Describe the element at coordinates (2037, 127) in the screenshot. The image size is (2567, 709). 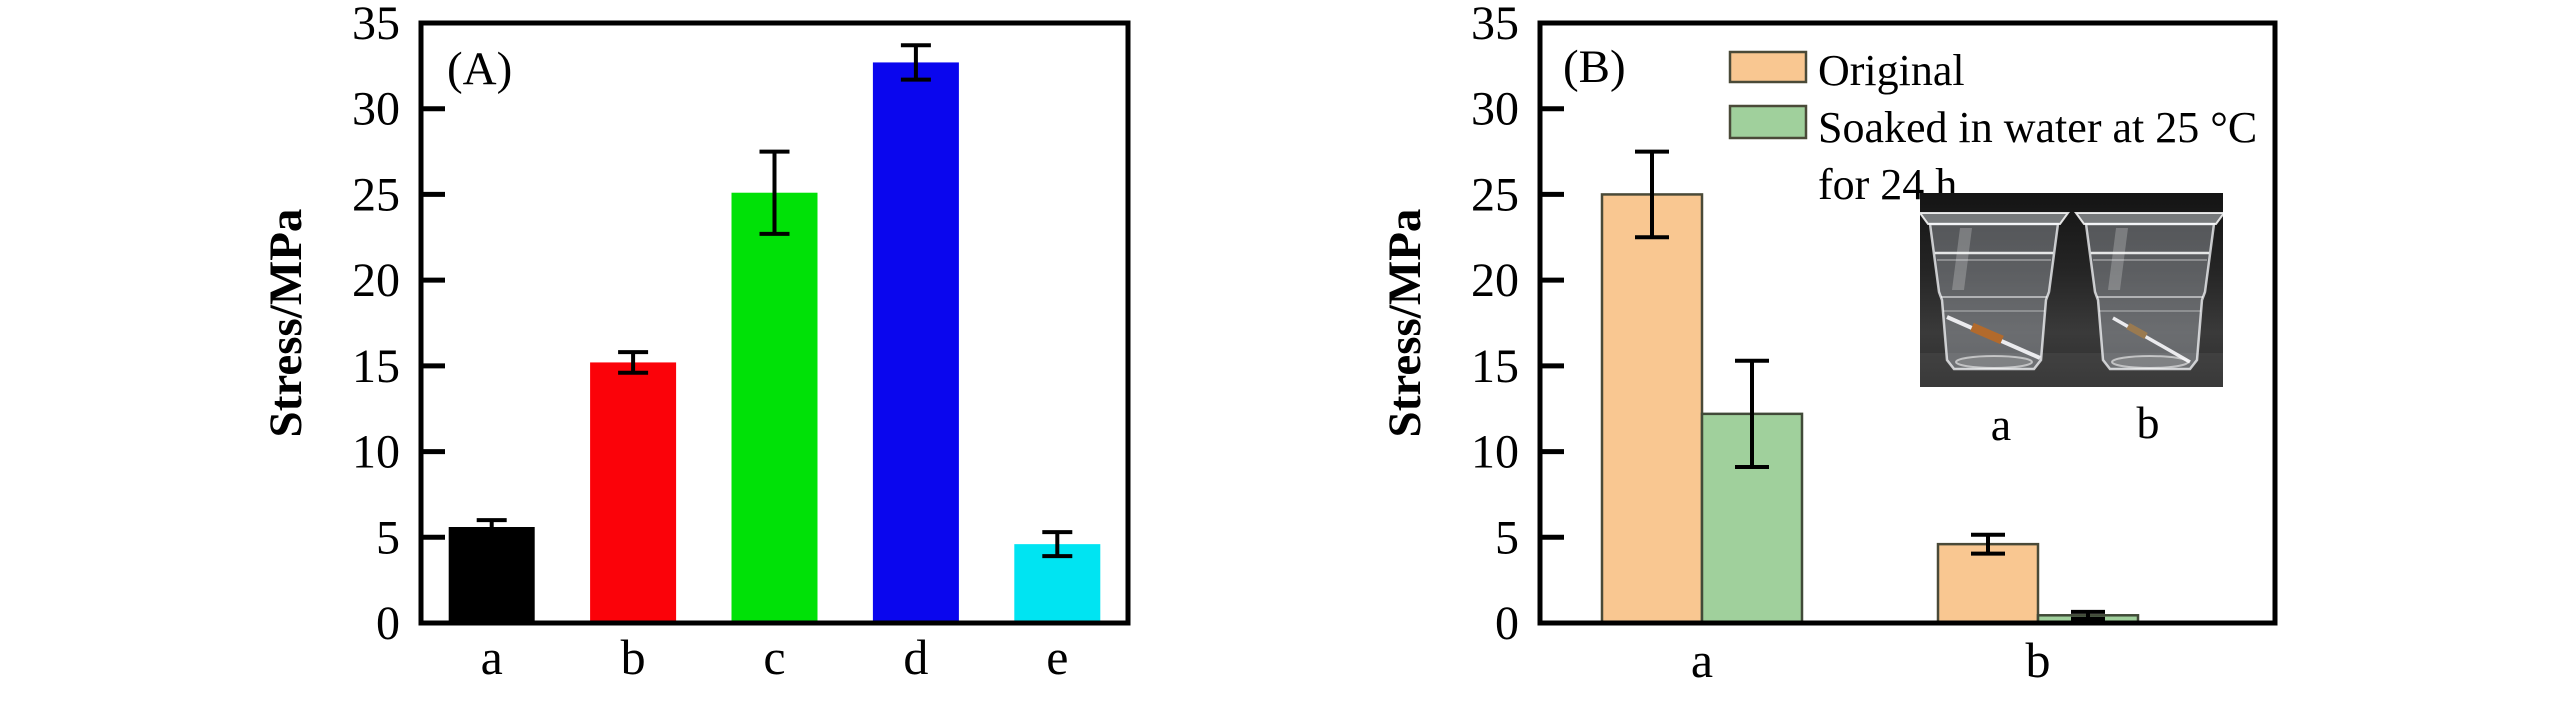
I see `legend-label-line: Soaked in water at 25 °C` at that location.